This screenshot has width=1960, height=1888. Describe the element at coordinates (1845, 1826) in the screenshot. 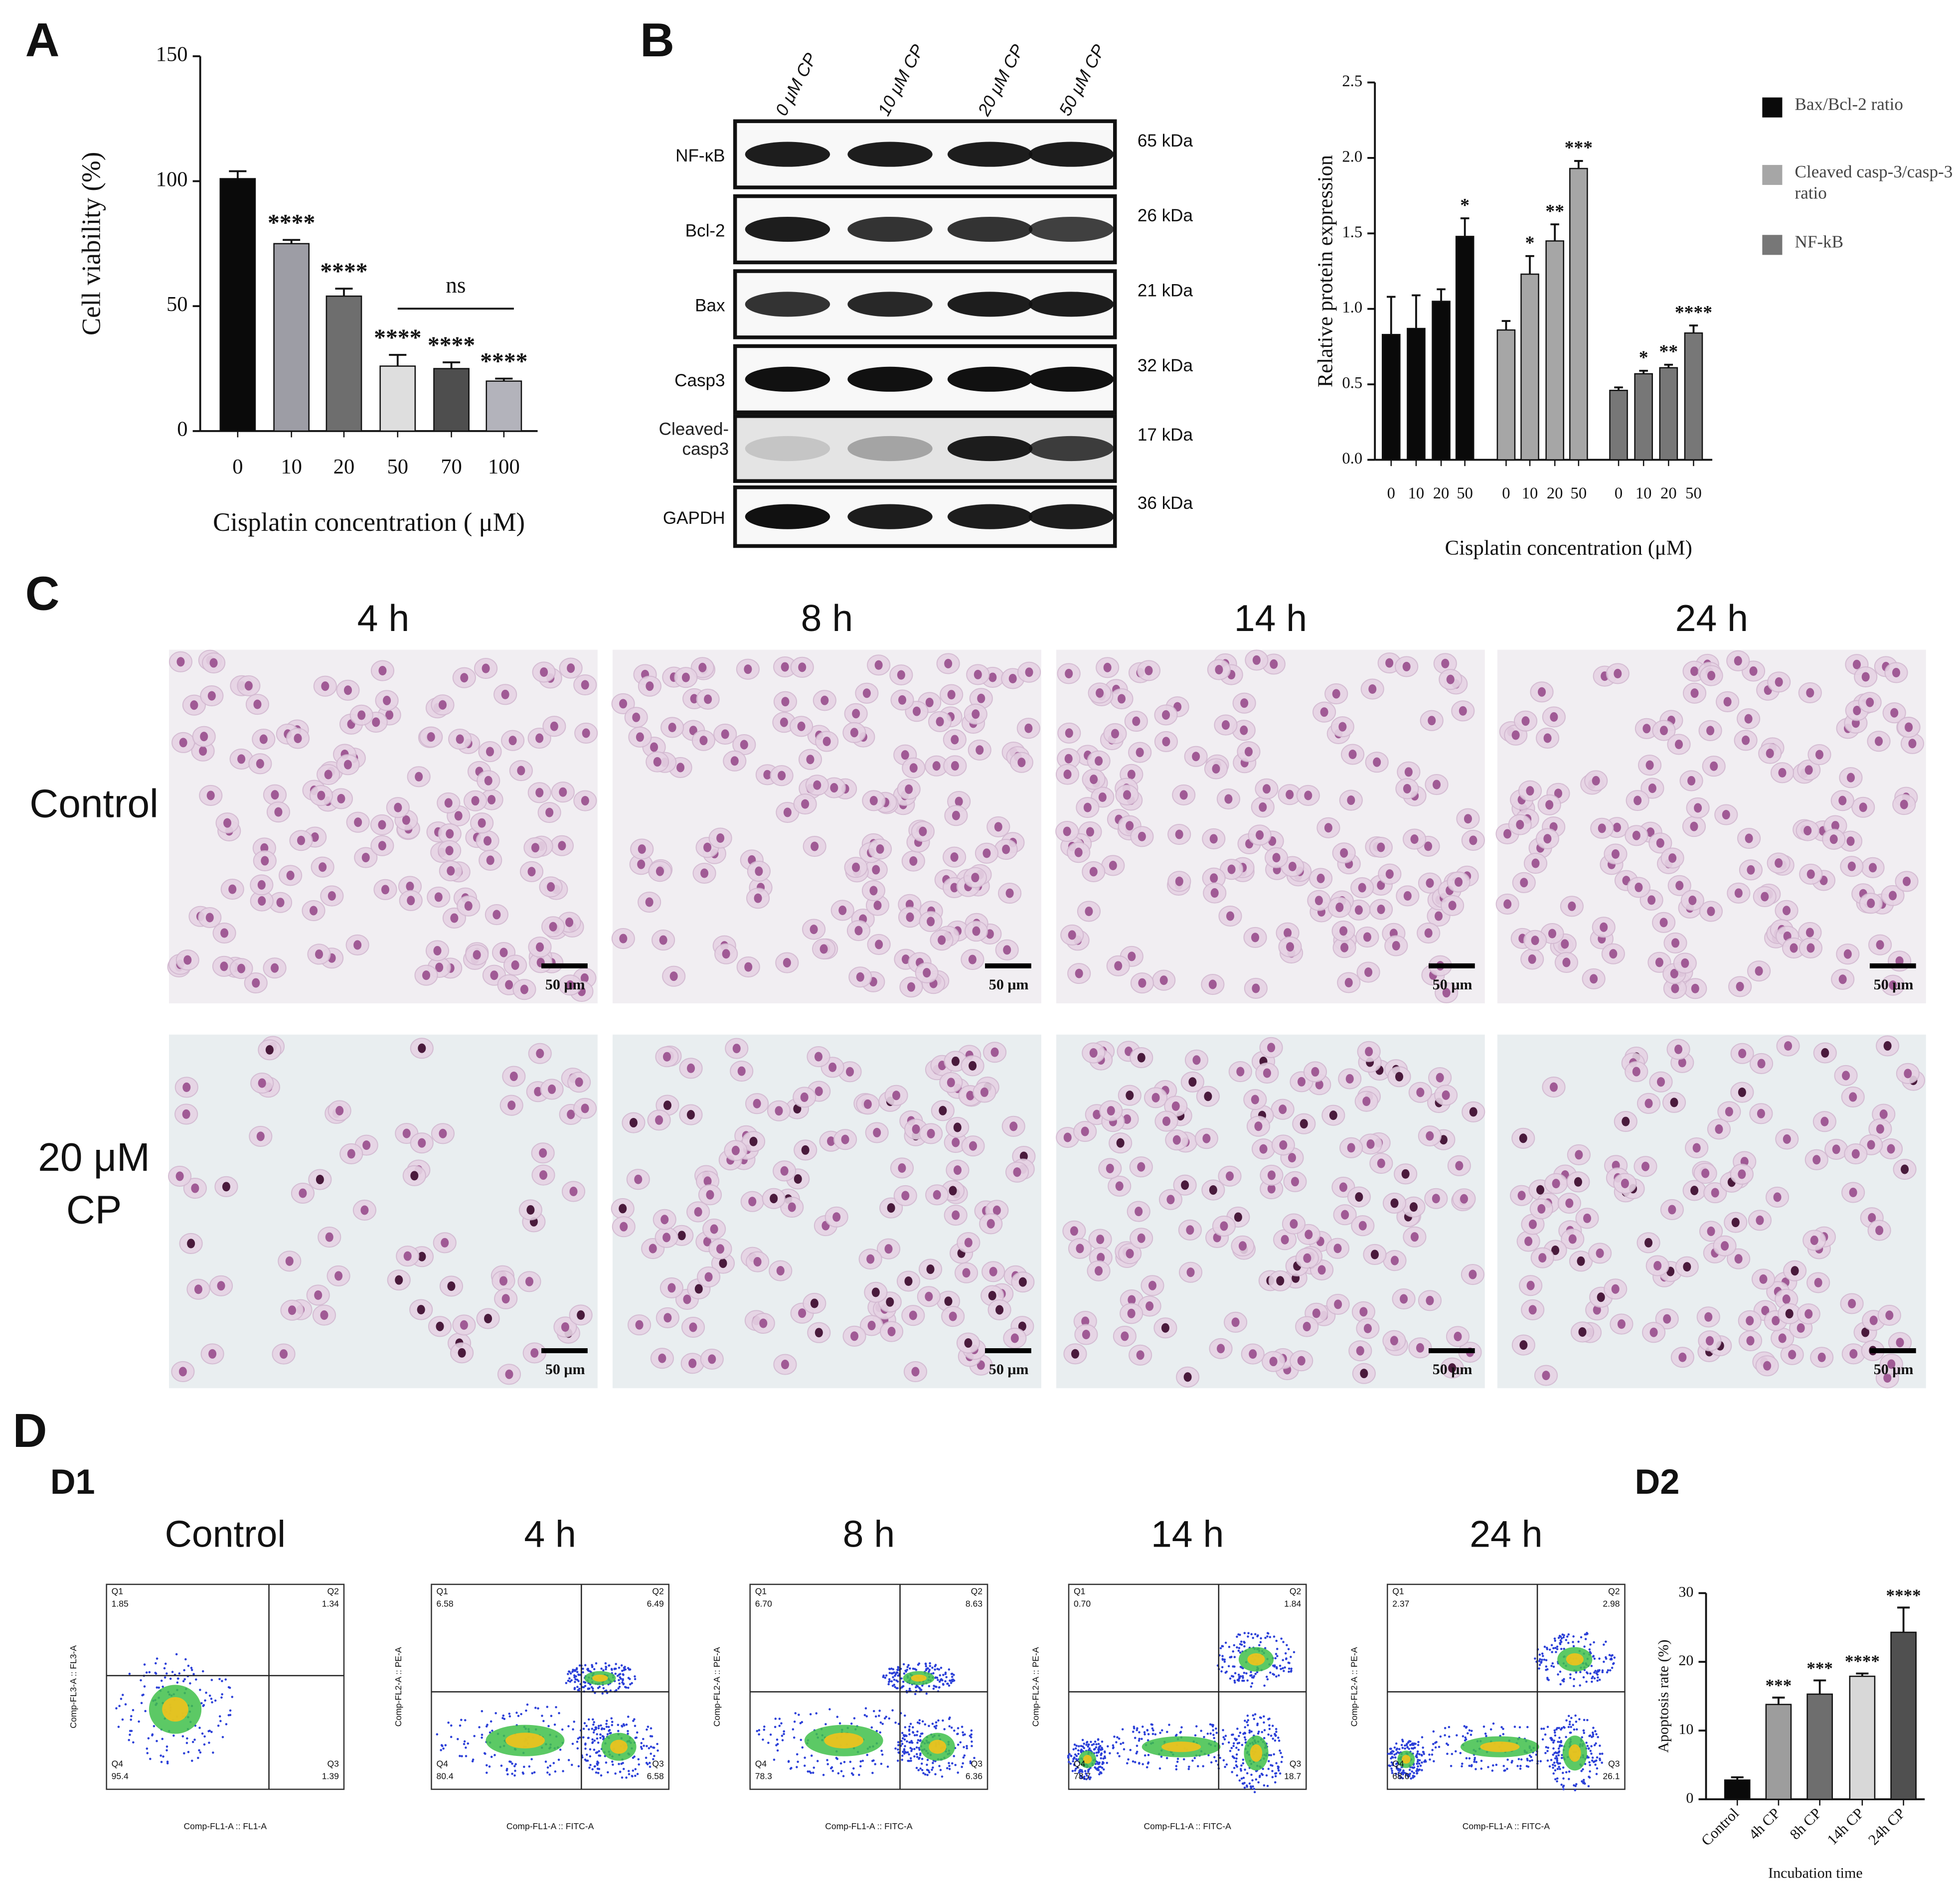

I see `x-tick-label: 14h CP` at that location.